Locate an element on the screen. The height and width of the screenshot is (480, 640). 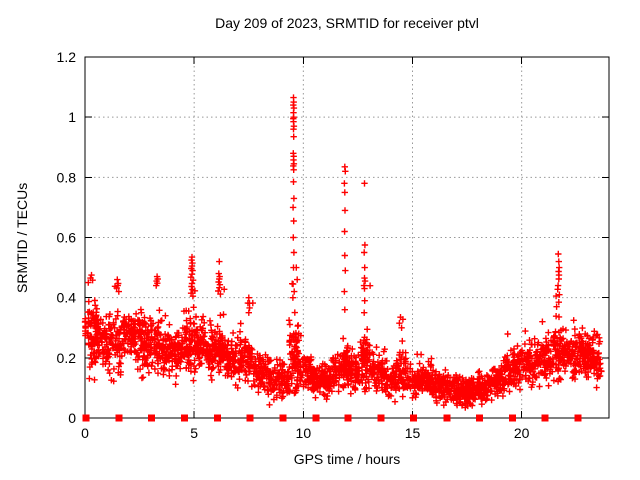
y-tick-label-1.2: 1.2 is located at coordinates (67, 57).